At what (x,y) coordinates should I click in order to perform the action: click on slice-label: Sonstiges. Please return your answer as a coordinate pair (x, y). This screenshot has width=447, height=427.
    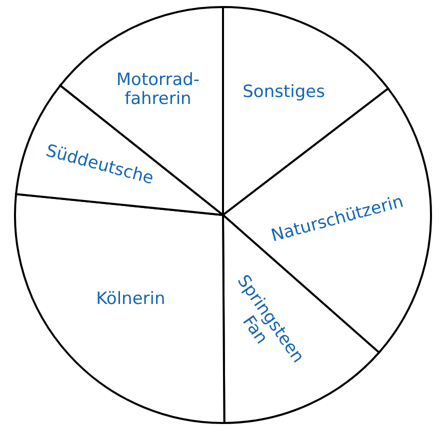
    Looking at the image, I should click on (284, 92).